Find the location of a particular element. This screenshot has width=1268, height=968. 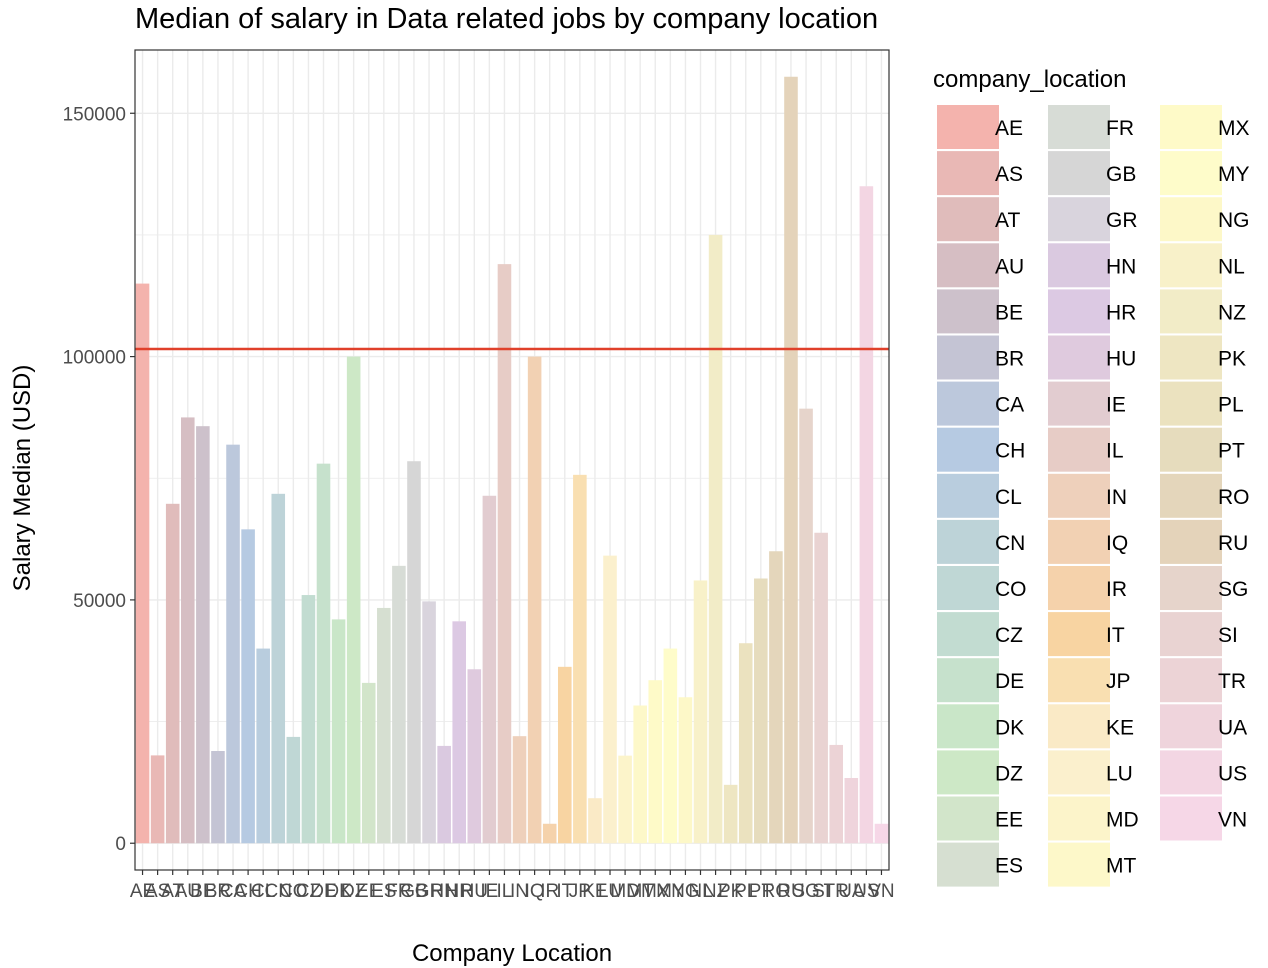

bar-ca is located at coordinates (233, 644).